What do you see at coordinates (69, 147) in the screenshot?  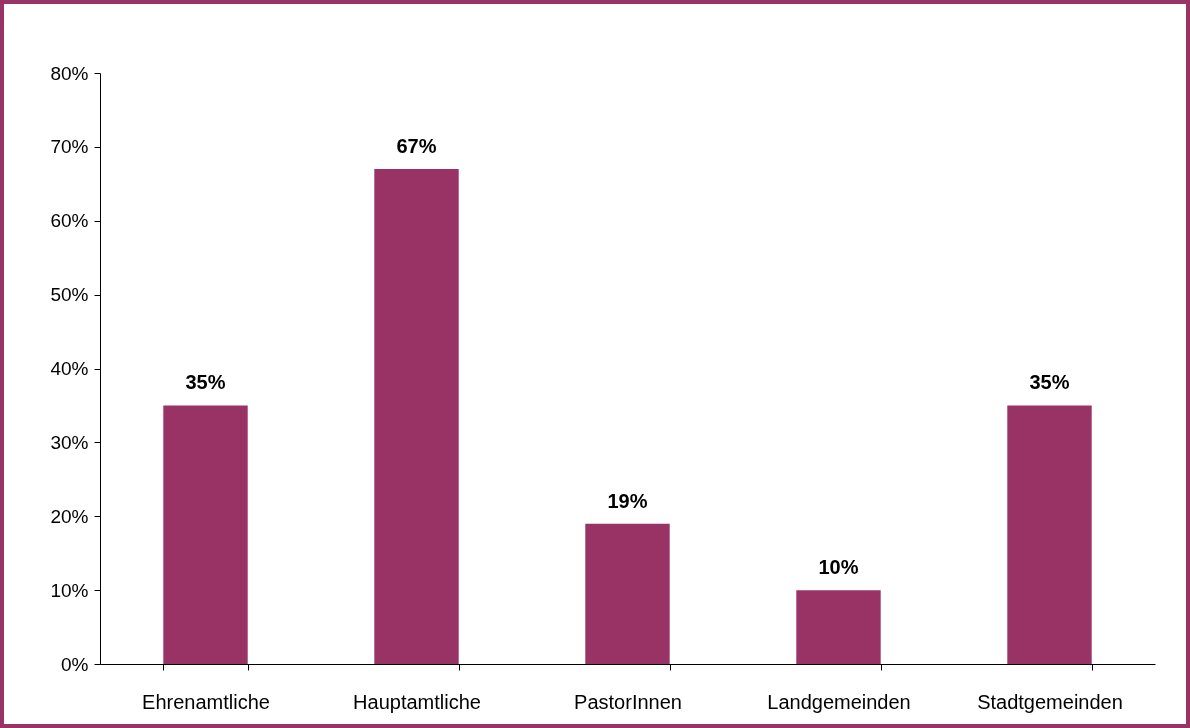 I see `y-tick-label: 70%` at bounding box center [69, 147].